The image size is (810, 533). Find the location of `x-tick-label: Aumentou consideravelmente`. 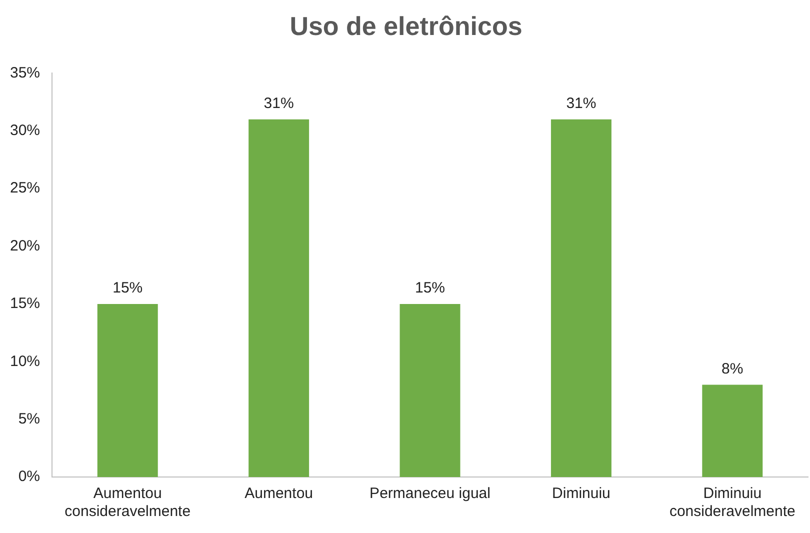

x-tick-label: Aumentou consideravelmente is located at coordinates (127, 502).